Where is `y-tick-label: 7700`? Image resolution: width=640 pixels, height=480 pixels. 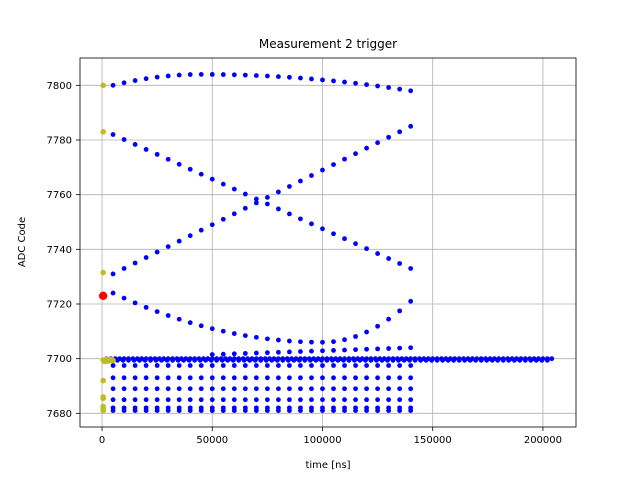 y-tick-label: 7700 is located at coordinates (59, 359).